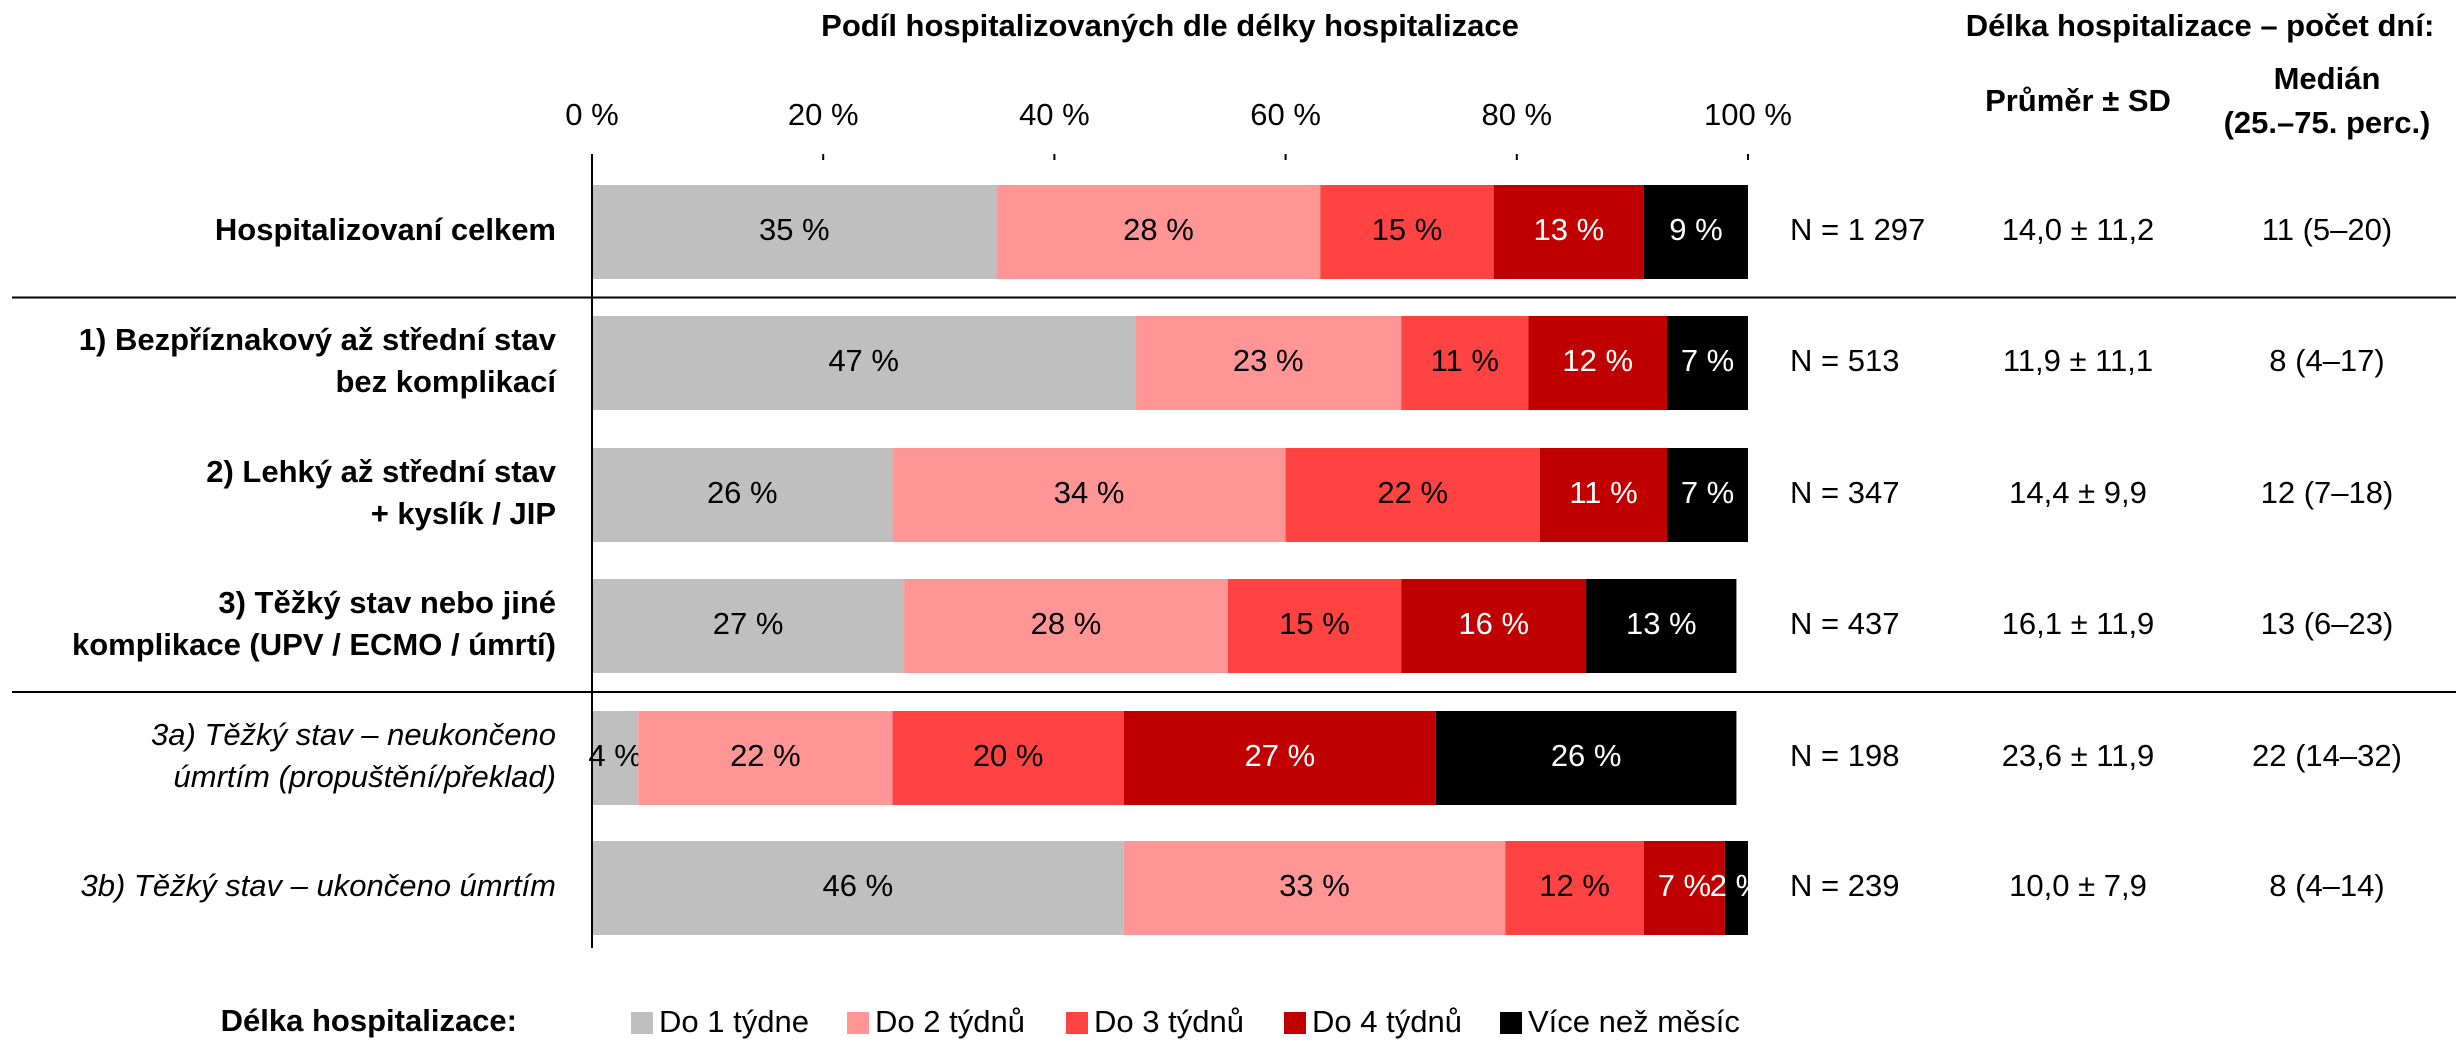 The image size is (2456, 1042). I want to click on x-tick-label: 100 %, so click(1748, 114).